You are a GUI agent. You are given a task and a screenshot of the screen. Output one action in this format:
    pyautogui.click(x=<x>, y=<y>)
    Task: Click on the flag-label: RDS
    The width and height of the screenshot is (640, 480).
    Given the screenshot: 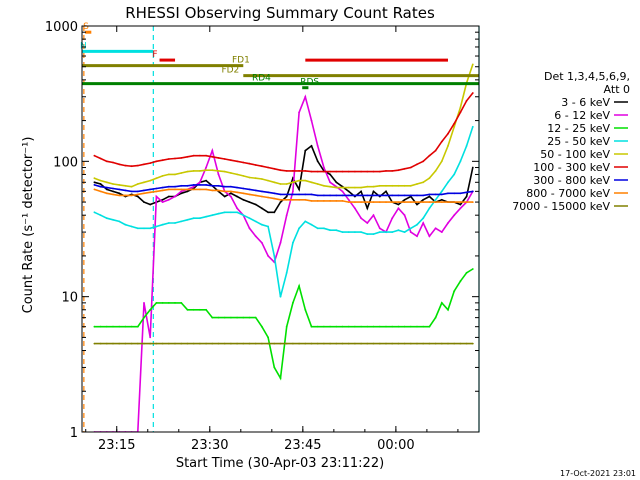 What is the action you would take?
    pyautogui.click(x=309, y=83)
    